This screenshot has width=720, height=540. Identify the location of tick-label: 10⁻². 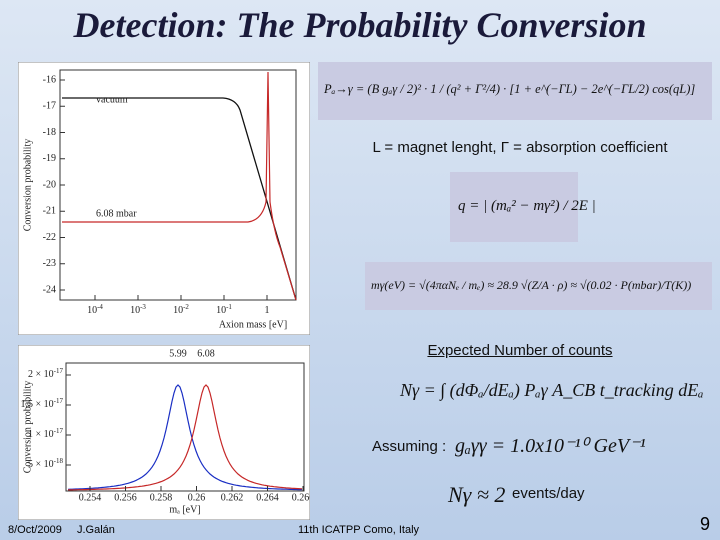
(181, 310).